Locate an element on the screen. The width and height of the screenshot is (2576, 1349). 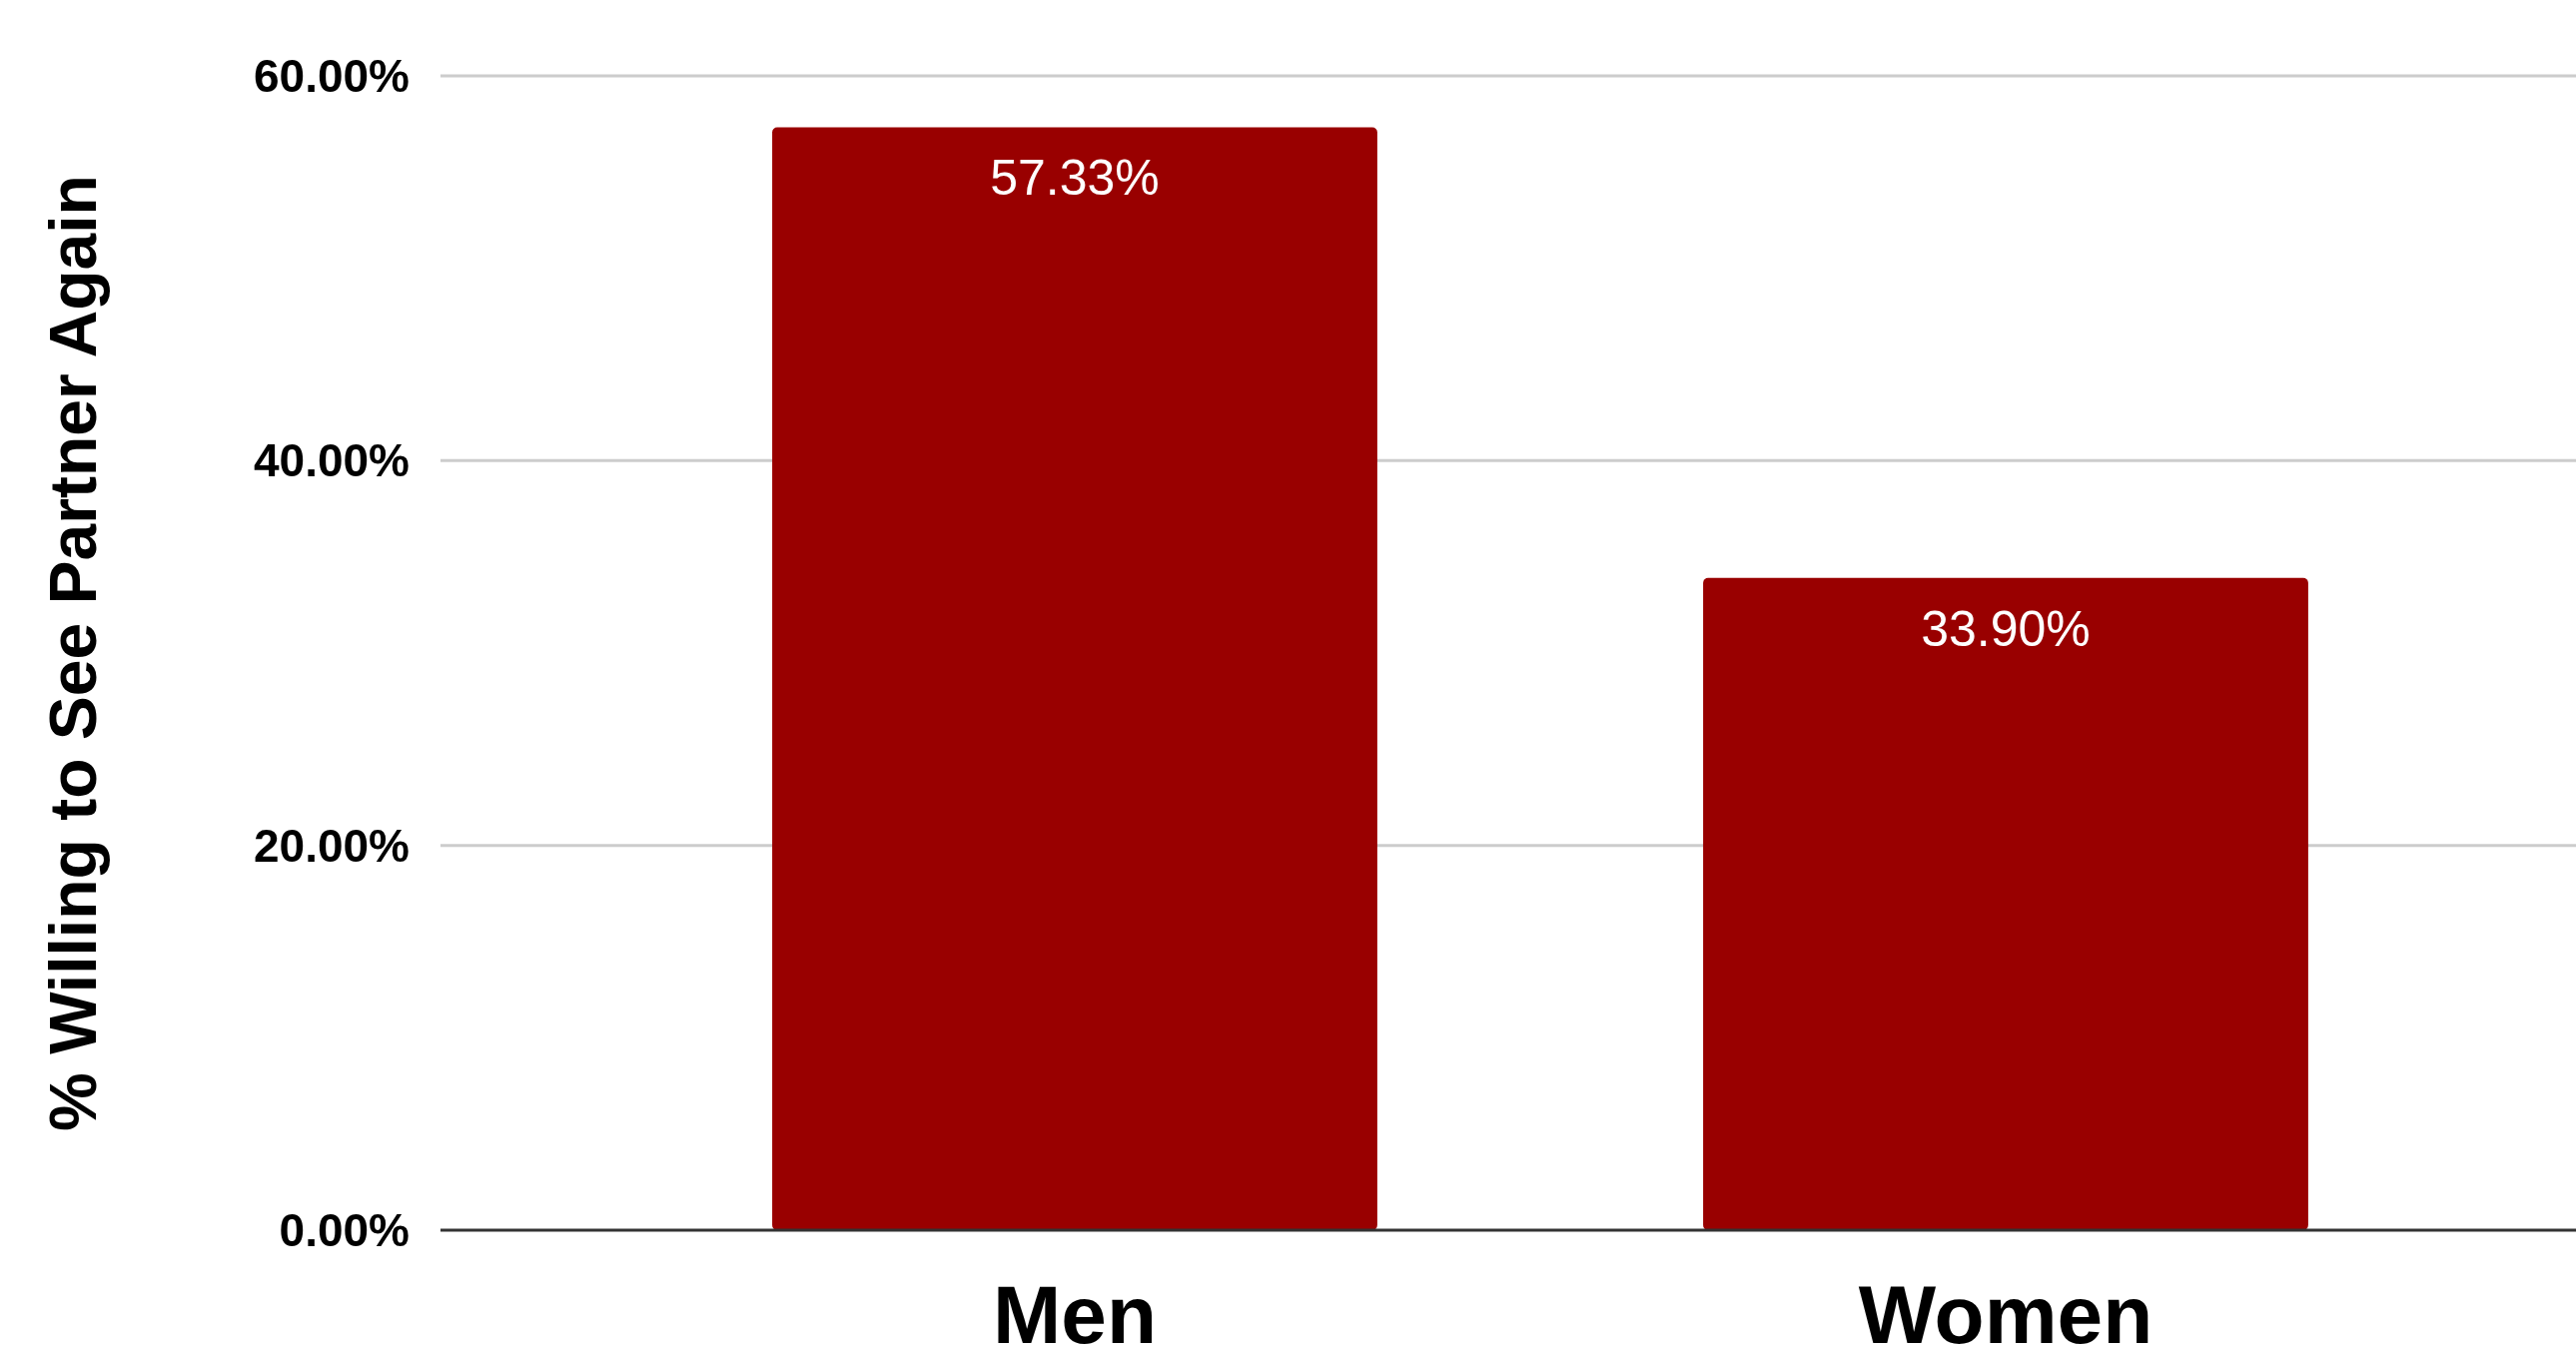
x-tick-label: Men is located at coordinates (1075, 1309).